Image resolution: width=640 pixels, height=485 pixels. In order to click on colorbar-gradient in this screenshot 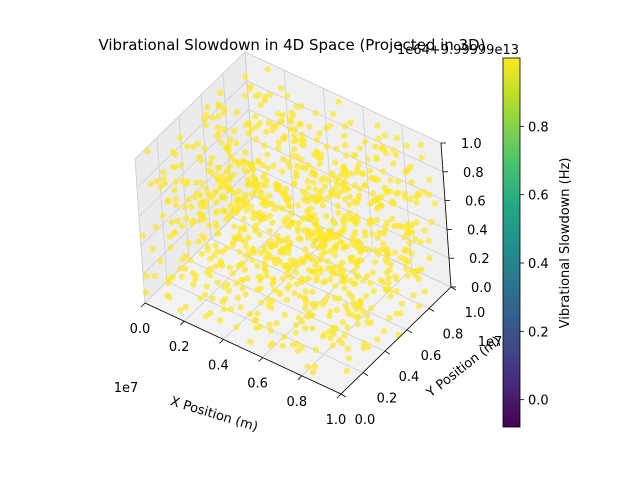, I will do `click(511, 242)`.